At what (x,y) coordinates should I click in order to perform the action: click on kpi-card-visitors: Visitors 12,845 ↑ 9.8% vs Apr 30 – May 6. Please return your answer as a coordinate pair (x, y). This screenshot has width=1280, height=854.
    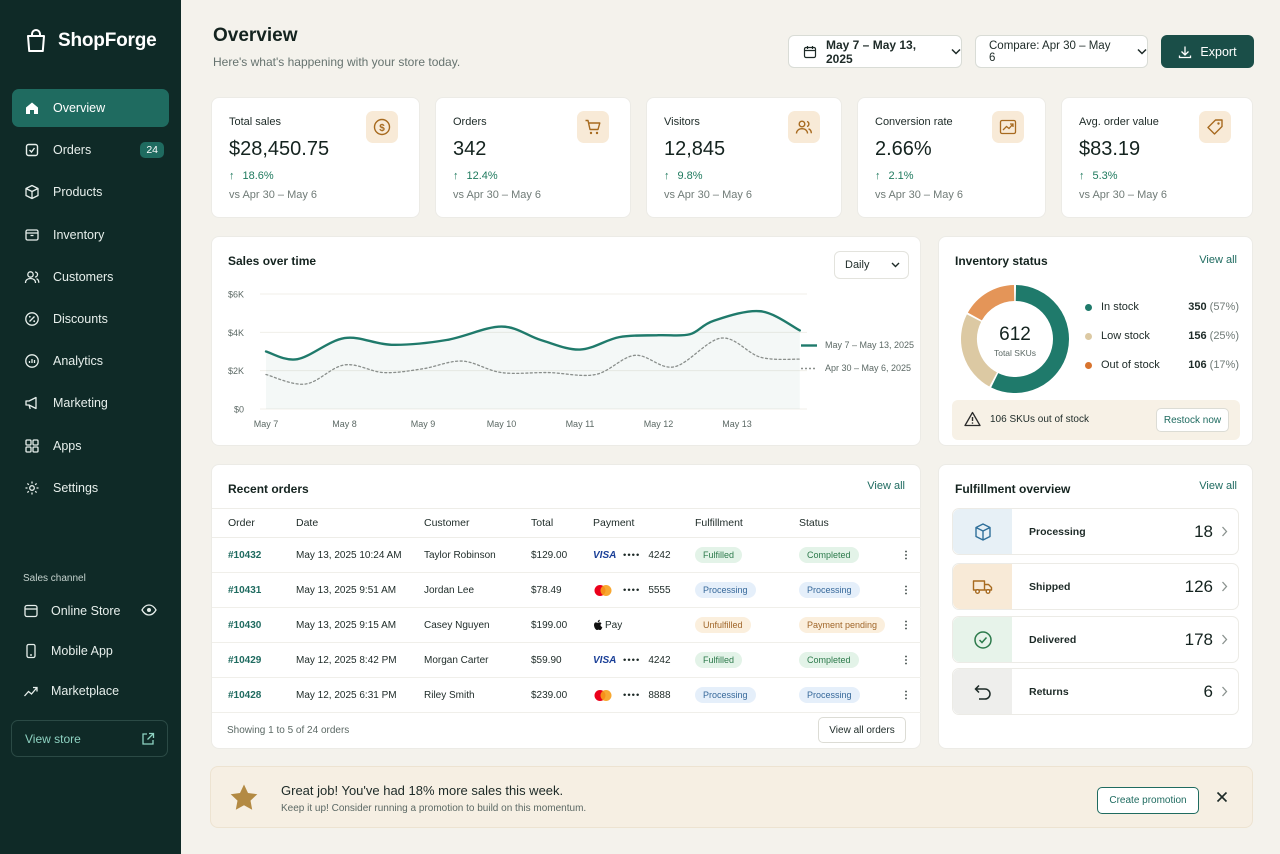
    Looking at the image, I should click on (744, 157).